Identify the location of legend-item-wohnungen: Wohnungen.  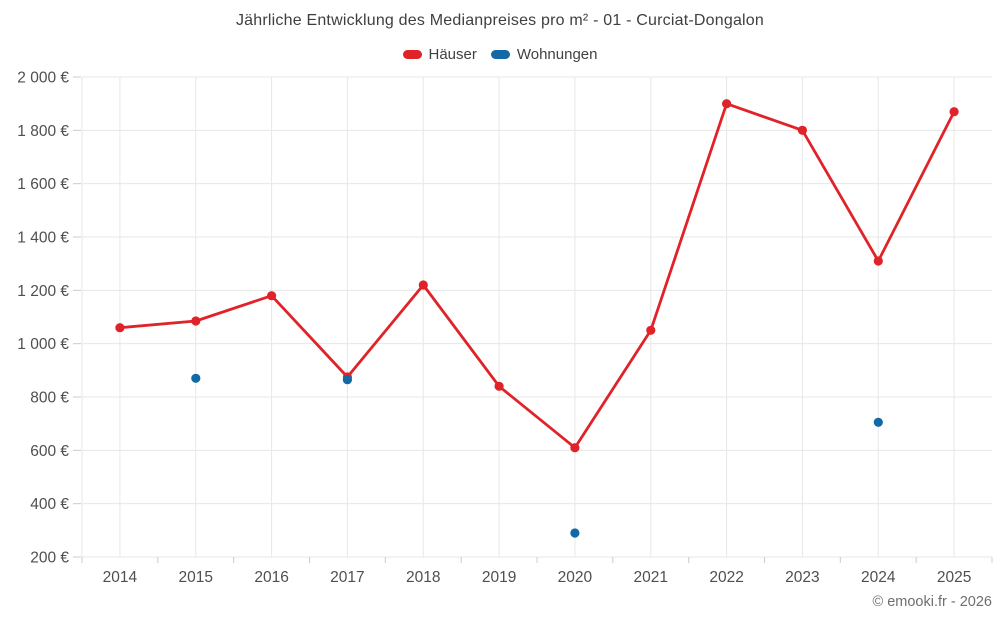
(544, 54).